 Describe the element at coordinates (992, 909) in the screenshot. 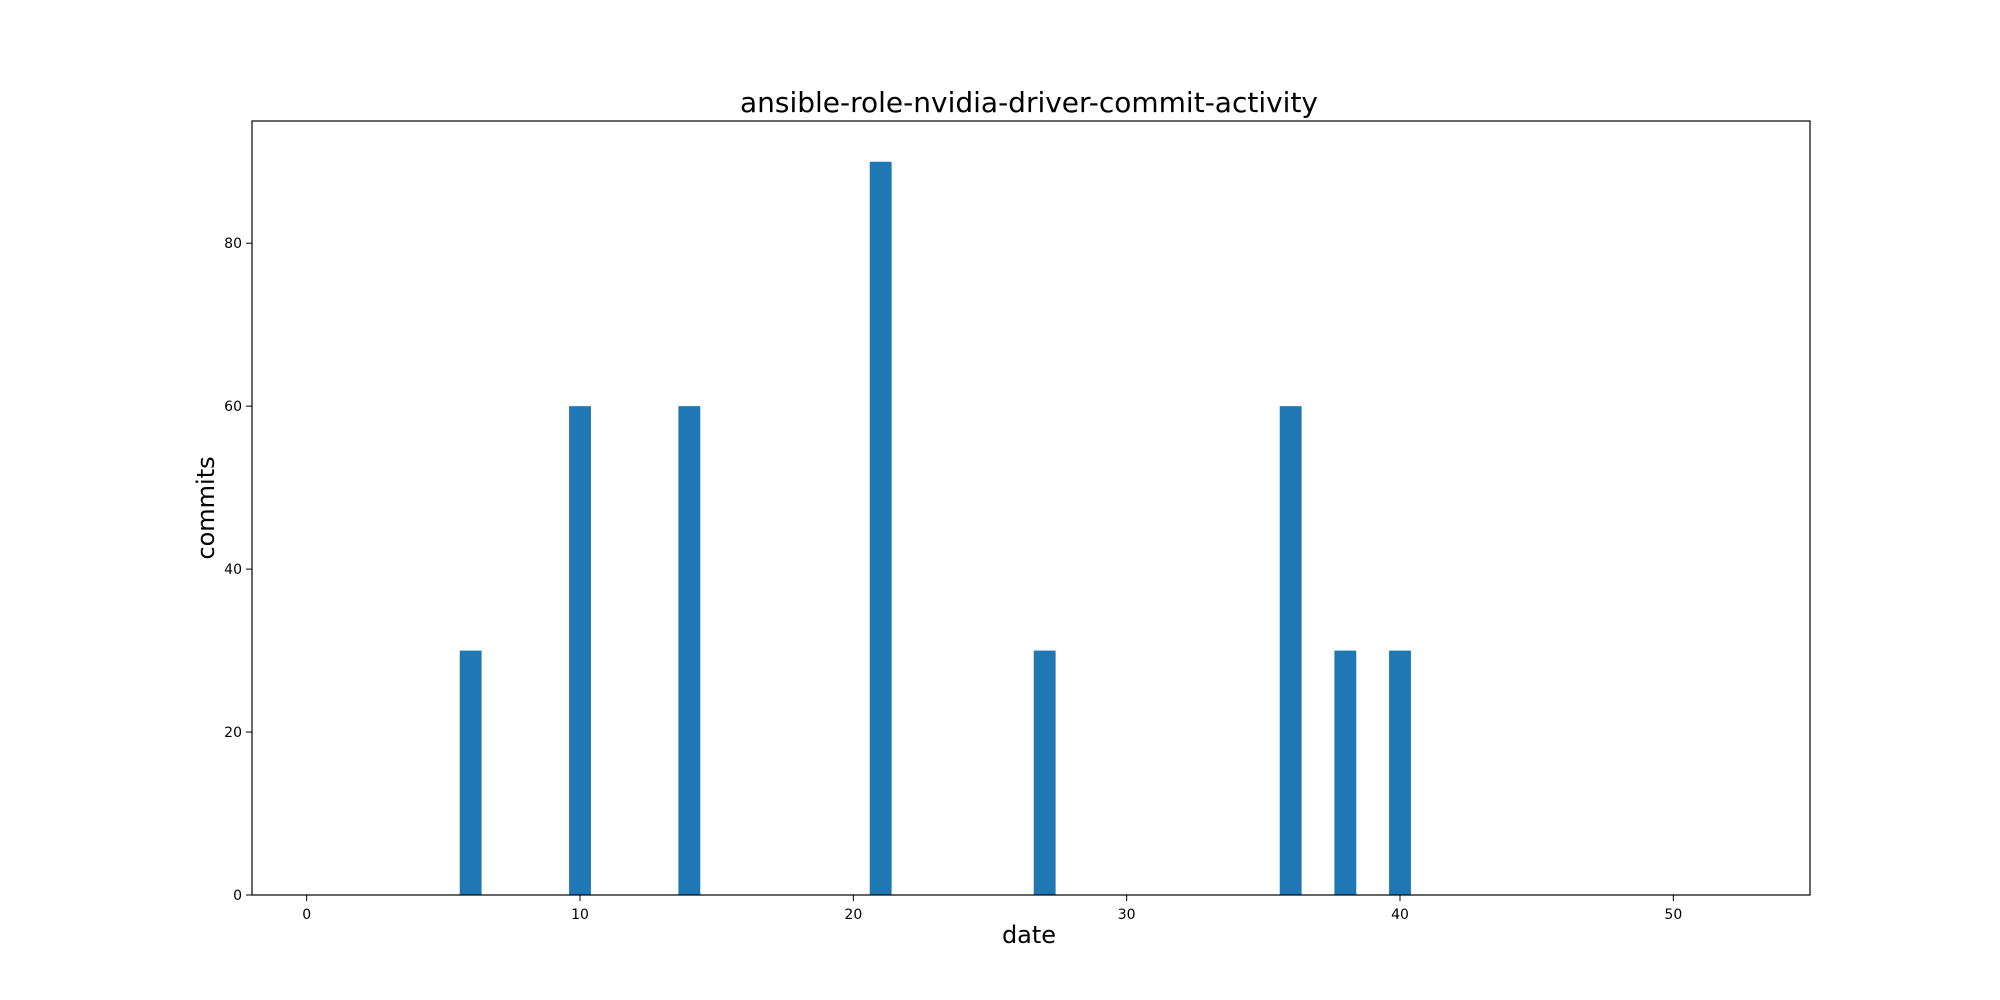

I see `x-axis-ticks: 0 10 20 30 40 50` at that location.